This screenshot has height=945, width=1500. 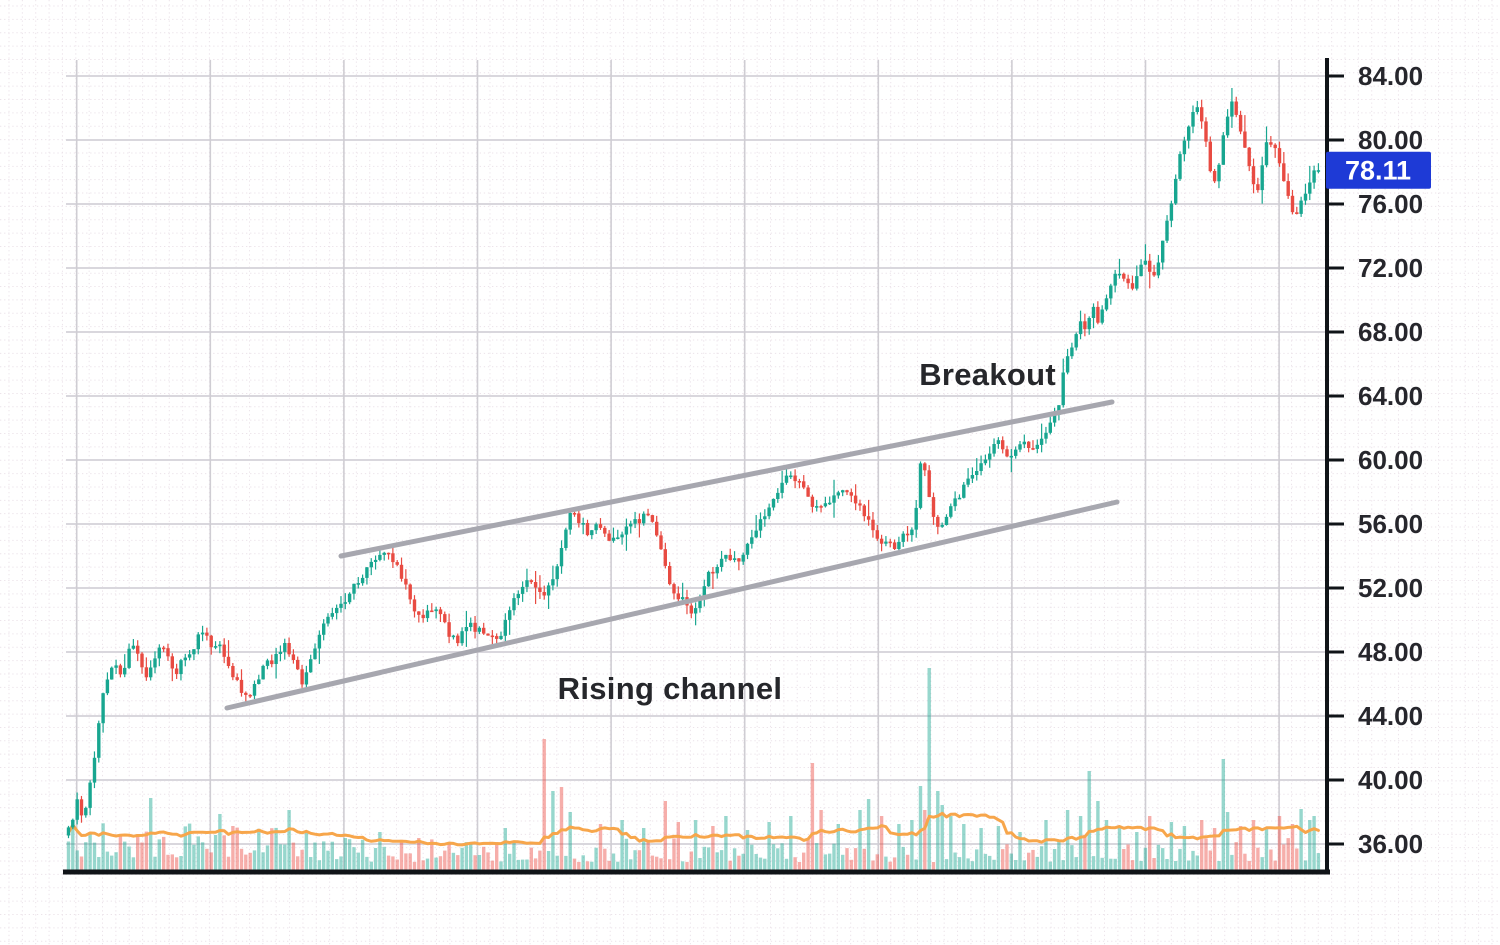 What do you see at coordinates (672, 605) in the screenshot?
I see `channel-lower-line` at bounding box center [672, 605].